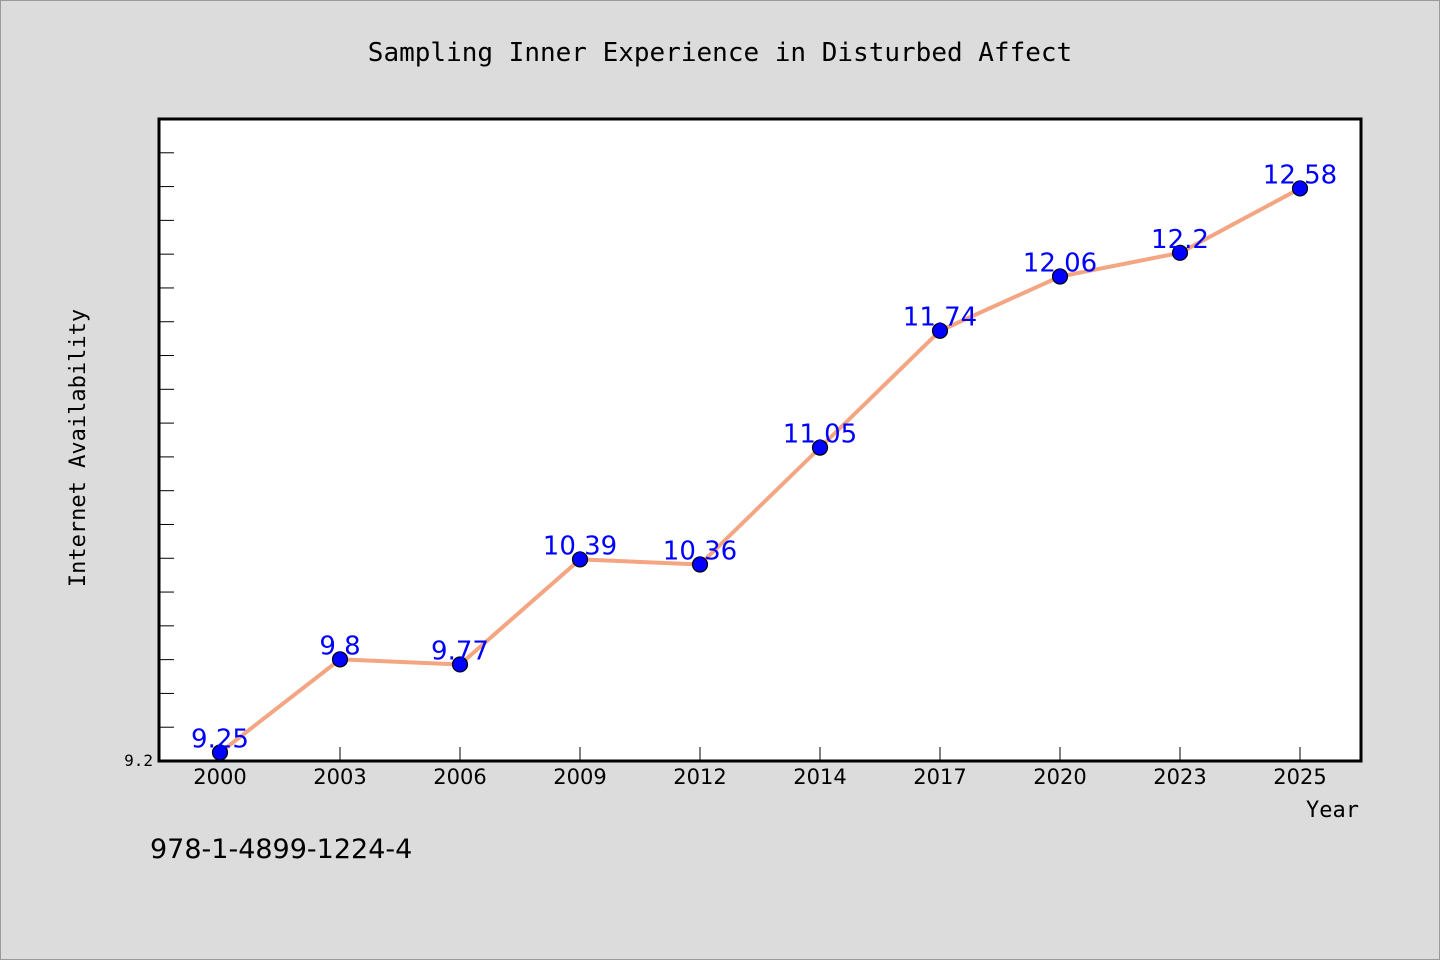  Describe the element at coordinates (939, 777) in the screenshot. I see `x-tick-label: 2017` at that location.